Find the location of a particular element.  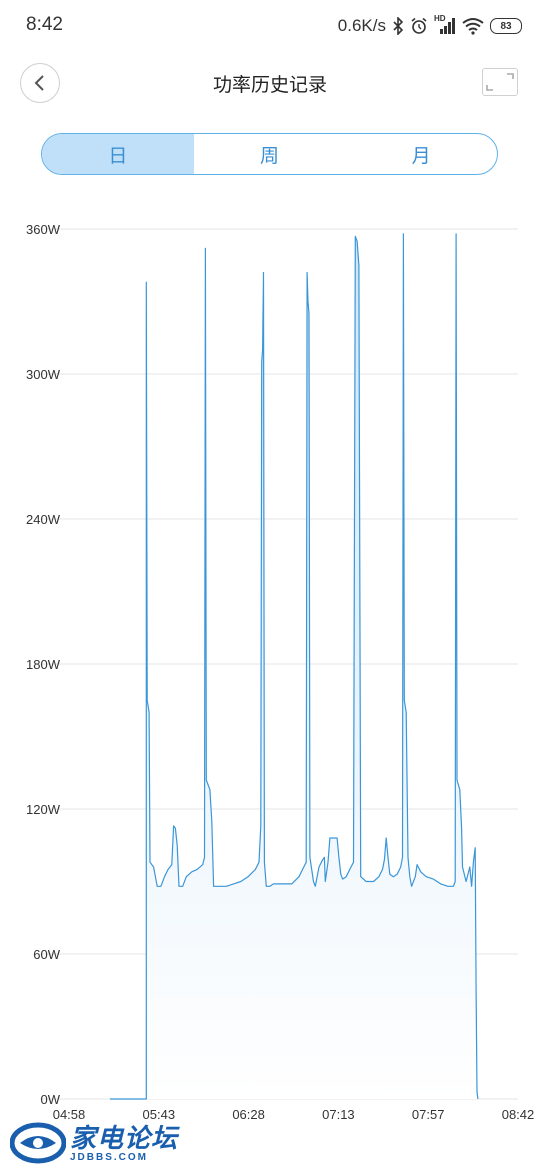

y-tick-label: 0W is located at coordinates (51, 1099).